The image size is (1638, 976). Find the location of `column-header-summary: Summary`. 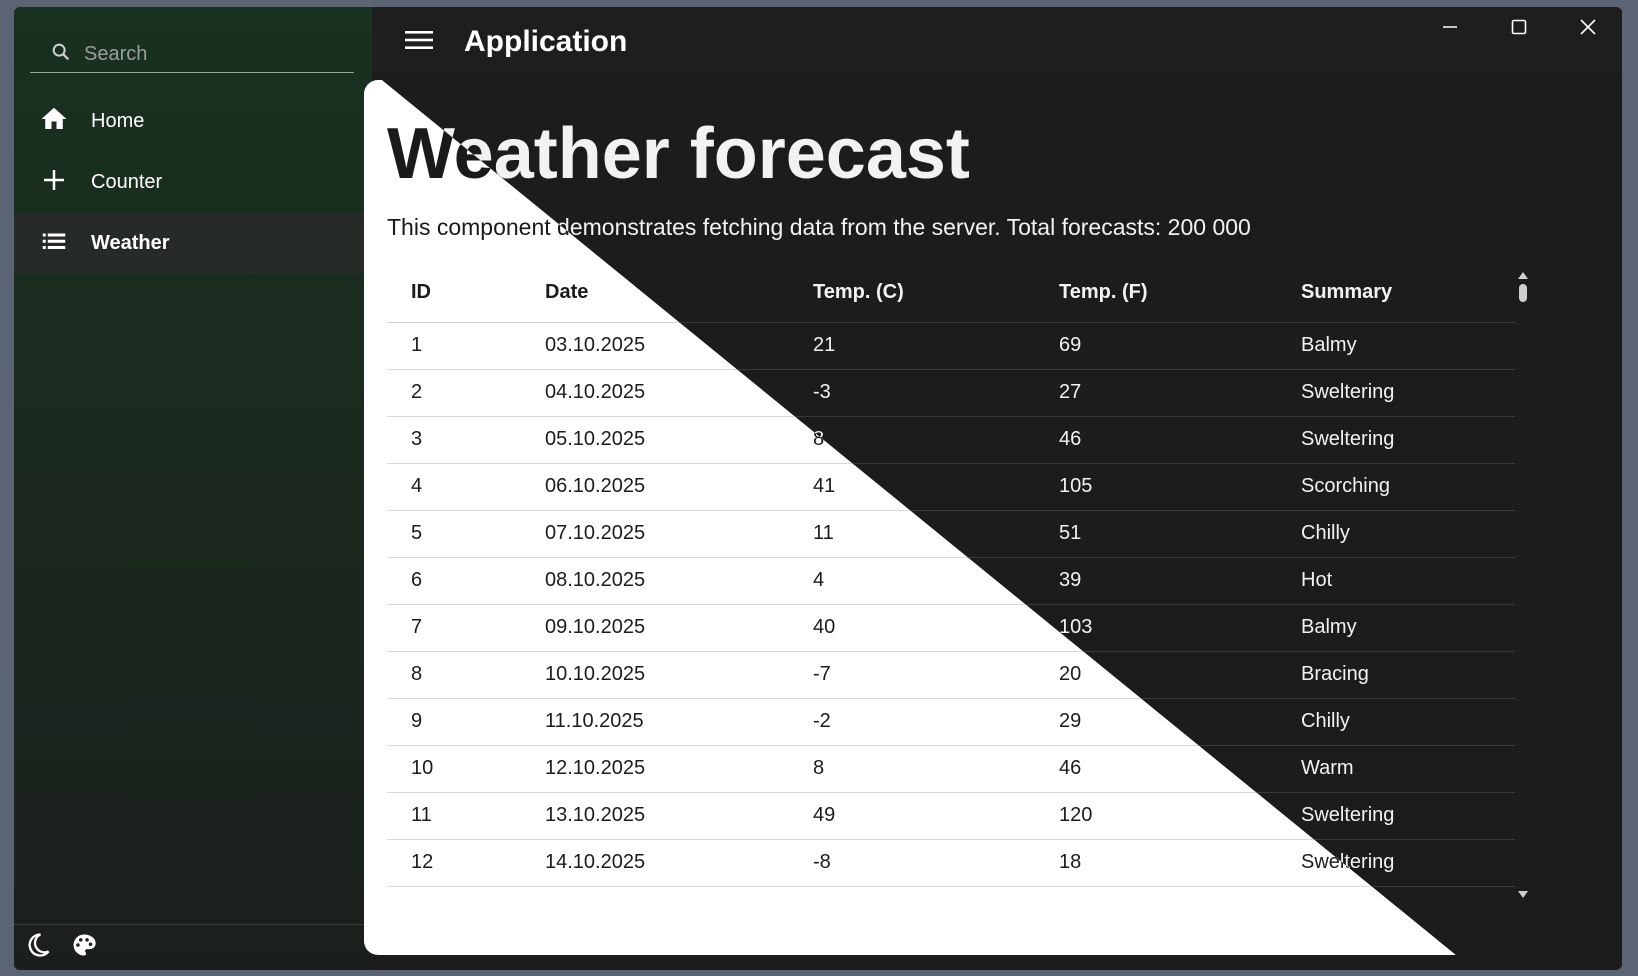

column-header-summary: Summary is located at coordinates (1396, 294).